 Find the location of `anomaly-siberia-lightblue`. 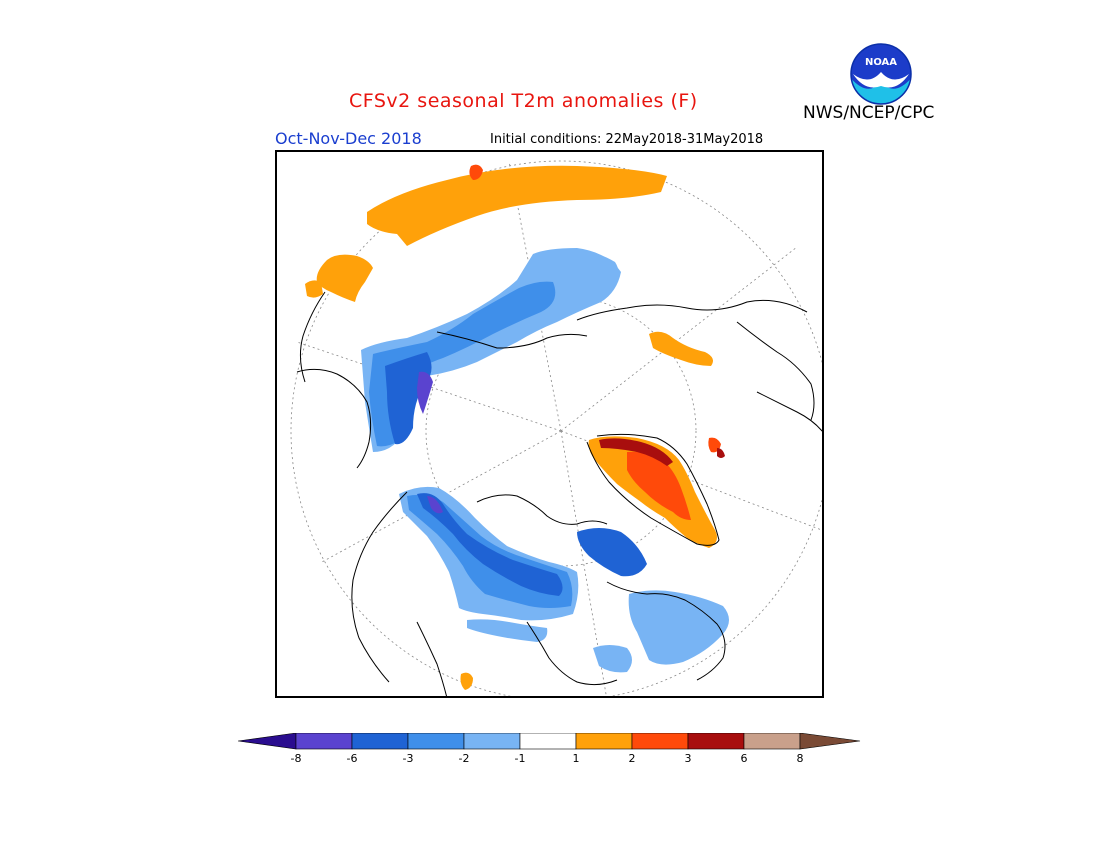

anomaly-siberia-lightblue is located at coordinates (491, 350).